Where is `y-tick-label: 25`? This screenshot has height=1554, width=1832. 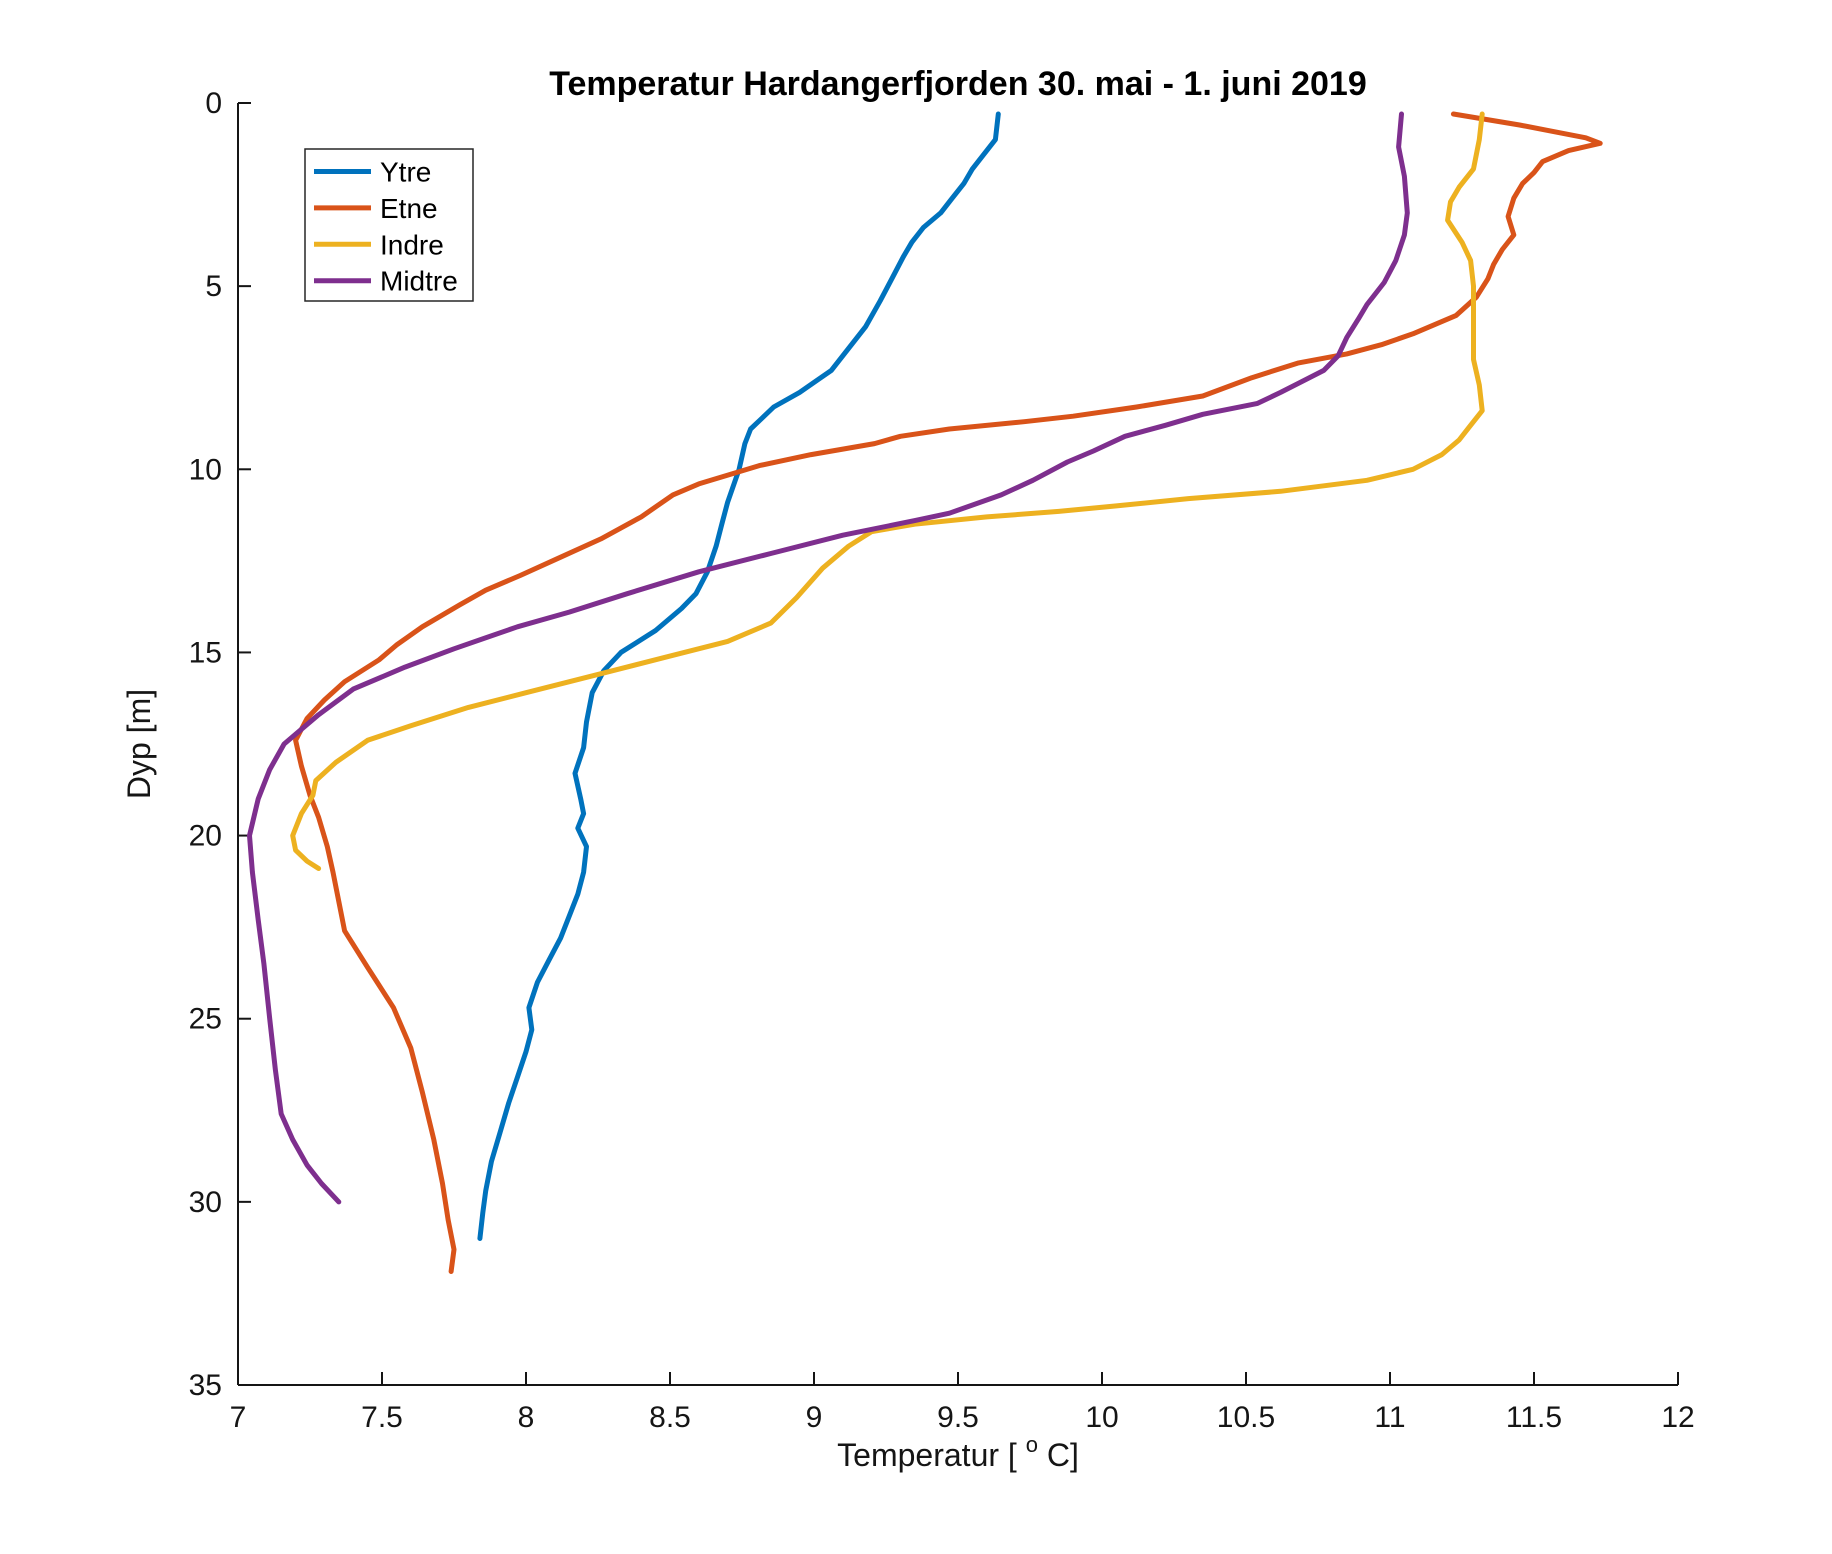 y-tick-label: 25 is located at coordinates (205, 1019).